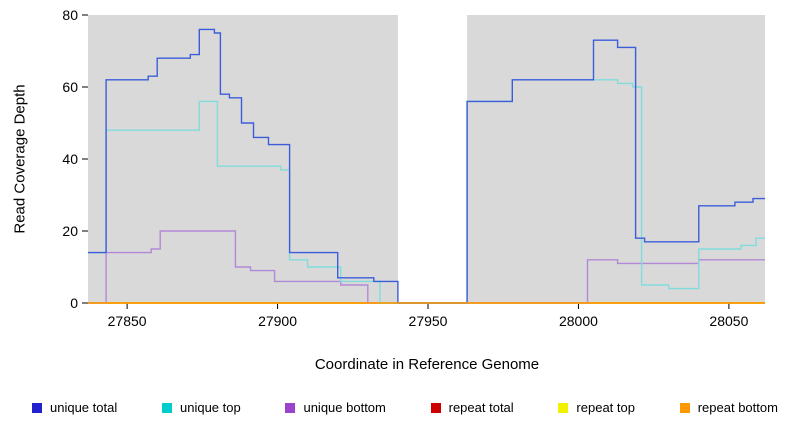  Describe the element at coordinates (432, 159) in the screenshot. I see `coverage-gap-region` at that location.